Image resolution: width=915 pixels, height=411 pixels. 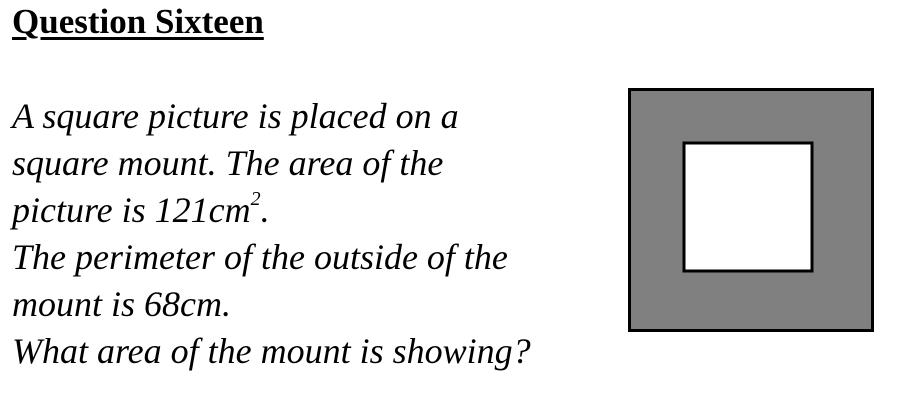 What do you see at coordinates (748, 207) in the screenshot?
I see `picture-square` at bounding box center [748, 207].